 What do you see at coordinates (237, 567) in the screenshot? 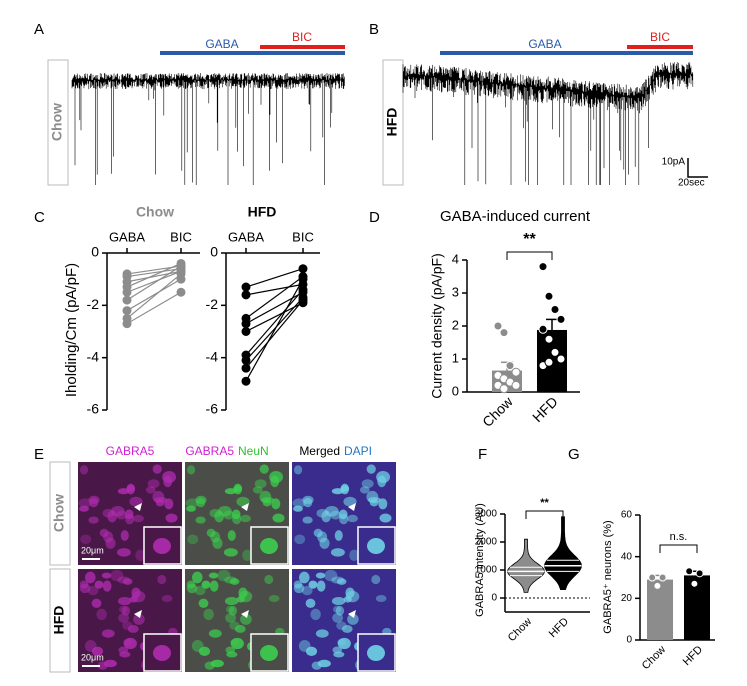
I see `micrographs: 20μm 20μm` at bounding box center [237, 567].